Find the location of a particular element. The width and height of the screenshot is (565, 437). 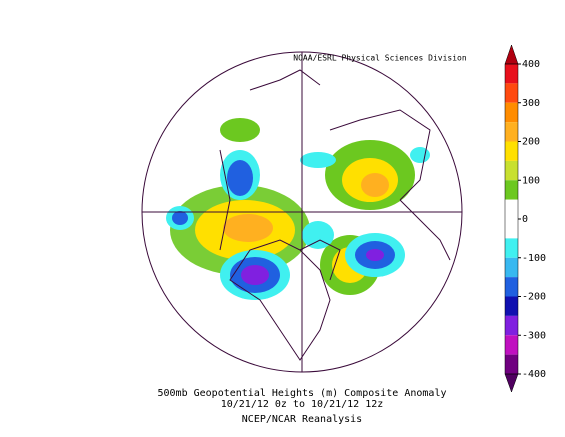

colorbar-over is located at coordinates (511, 54).